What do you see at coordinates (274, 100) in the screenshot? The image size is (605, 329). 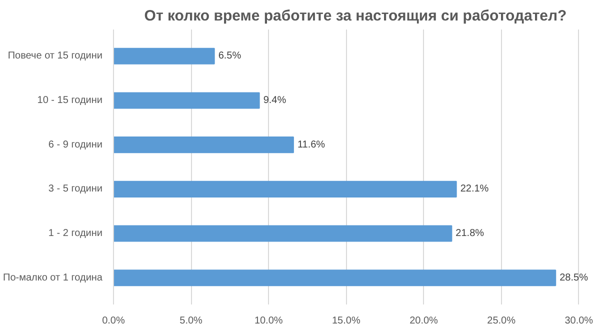 I see `data-label: 9.4%` at bounding box center [274, 100].